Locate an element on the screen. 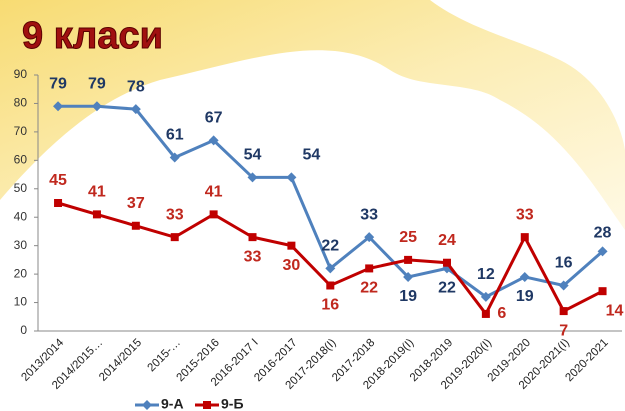 The width and height of the screenshot is (625, 411). y-tick-label: 90 is located at coordinates (21, 74).